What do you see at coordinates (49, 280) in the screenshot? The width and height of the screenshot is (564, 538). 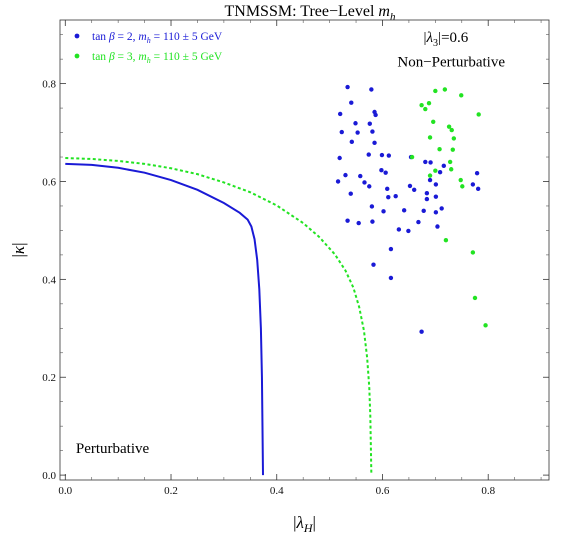 I see `y-tick-label: 0.4` at bounding box center [49, 280].